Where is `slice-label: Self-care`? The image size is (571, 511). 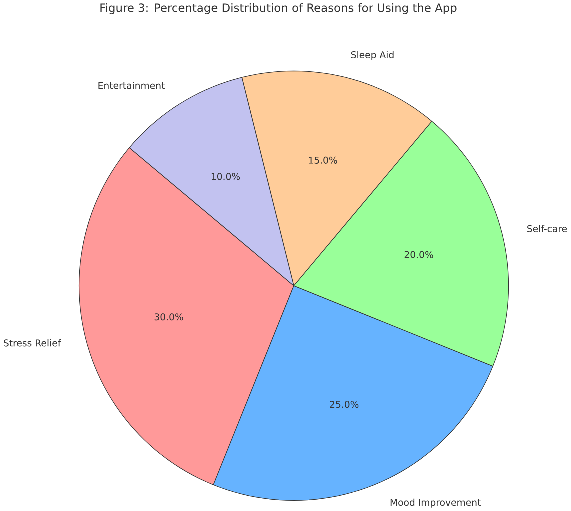 slice-label: Self-care is located at coordinates (548, 228).